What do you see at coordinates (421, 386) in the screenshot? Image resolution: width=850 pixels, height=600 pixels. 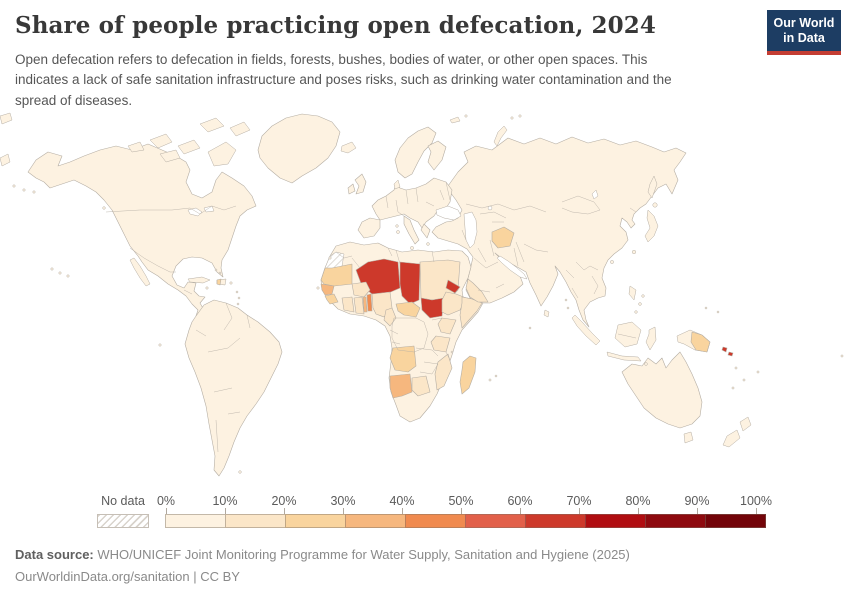 I see `country-botswana` at bounding box center [421, 386].